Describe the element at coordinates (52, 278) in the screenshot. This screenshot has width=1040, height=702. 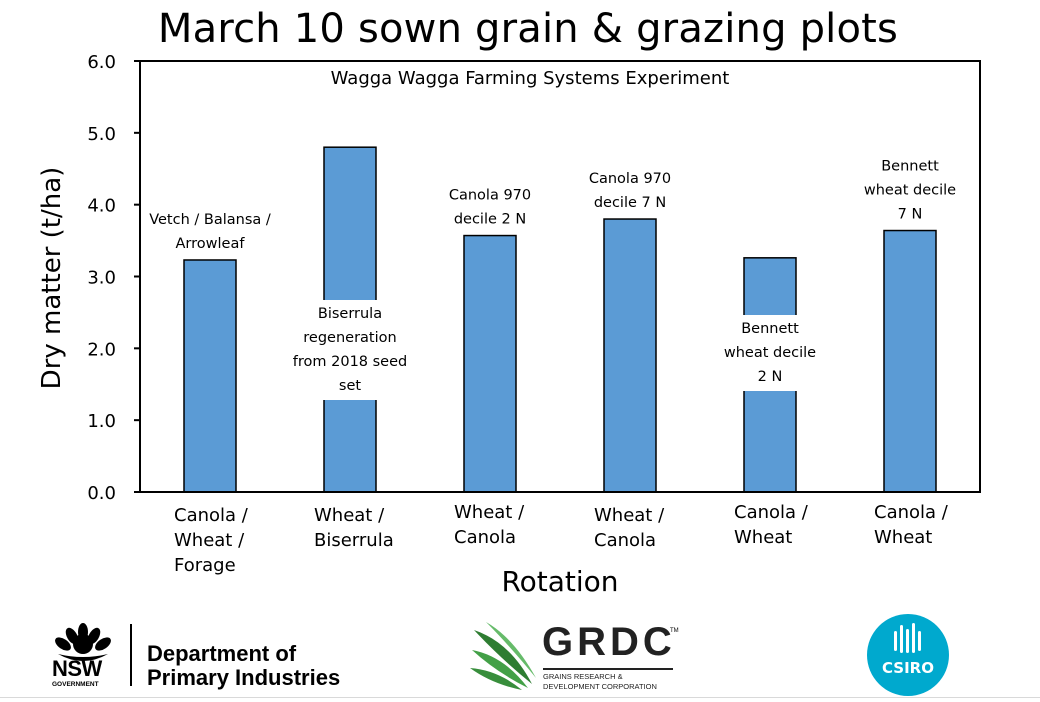
I see `y-axis-title: Dry matter (t/ha)` at that location.